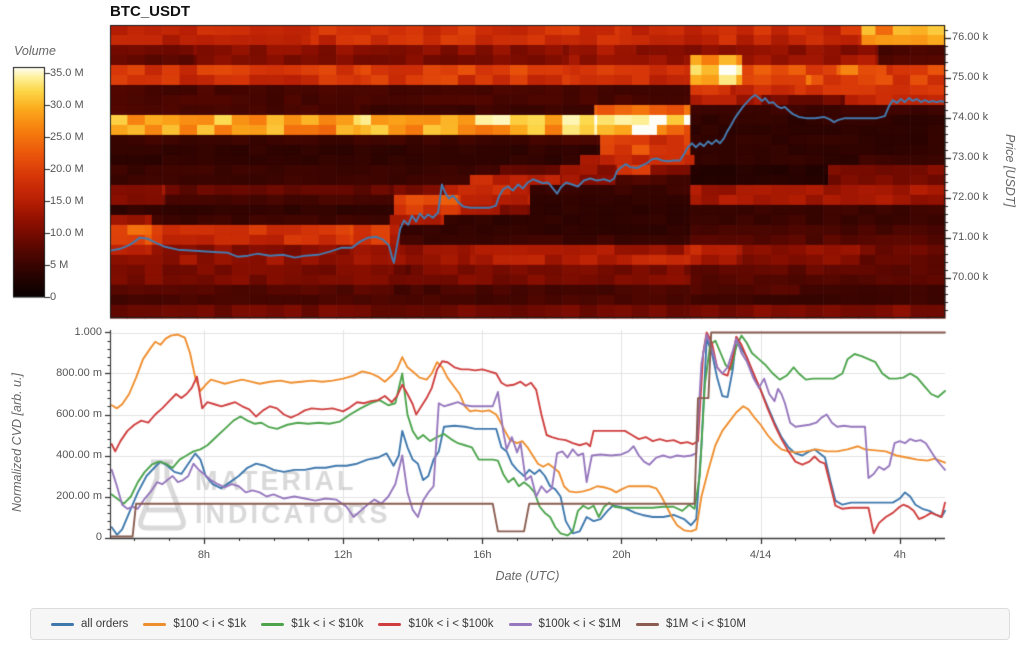 The image size is (1024, 645). Describe the element at coordinates (970, 157) in the screenshot. I see `price-tick-label: 73.00 k` at that location.